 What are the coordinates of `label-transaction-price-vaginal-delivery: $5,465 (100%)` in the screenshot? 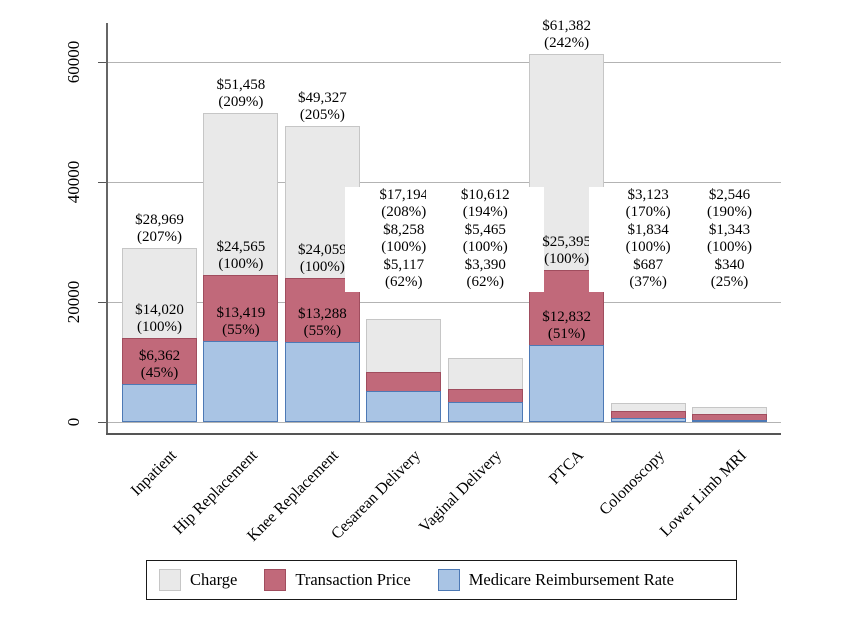 It's located at (485, 238).